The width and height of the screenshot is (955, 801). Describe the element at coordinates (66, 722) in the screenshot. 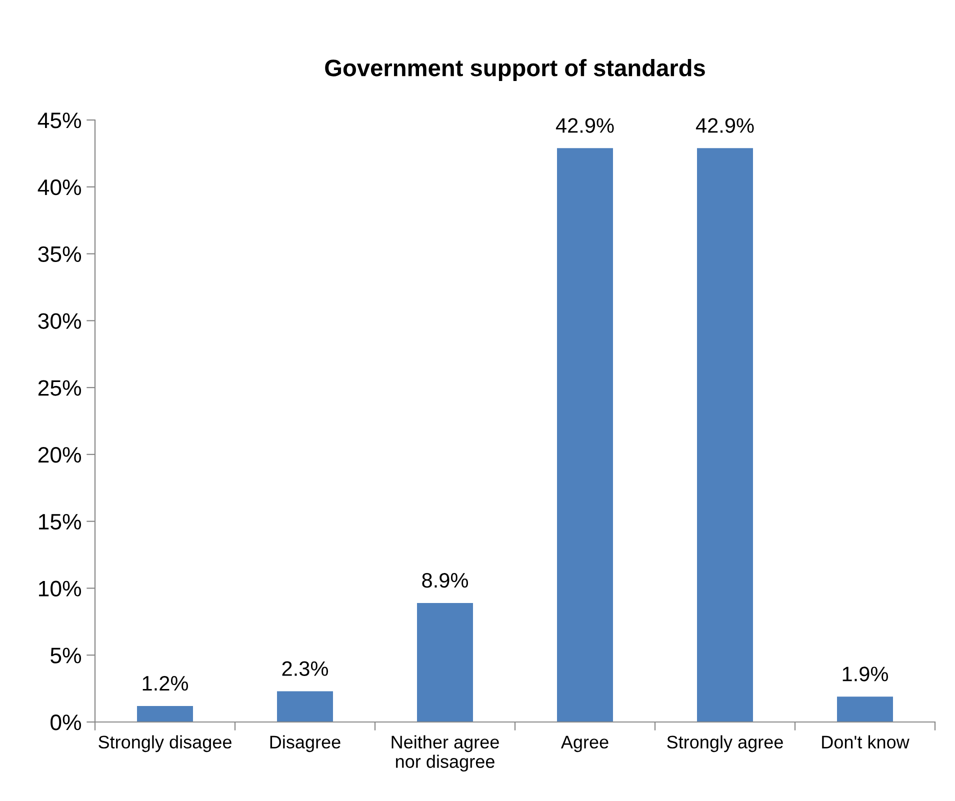

I see `y-tick-label: 0%` at that location.